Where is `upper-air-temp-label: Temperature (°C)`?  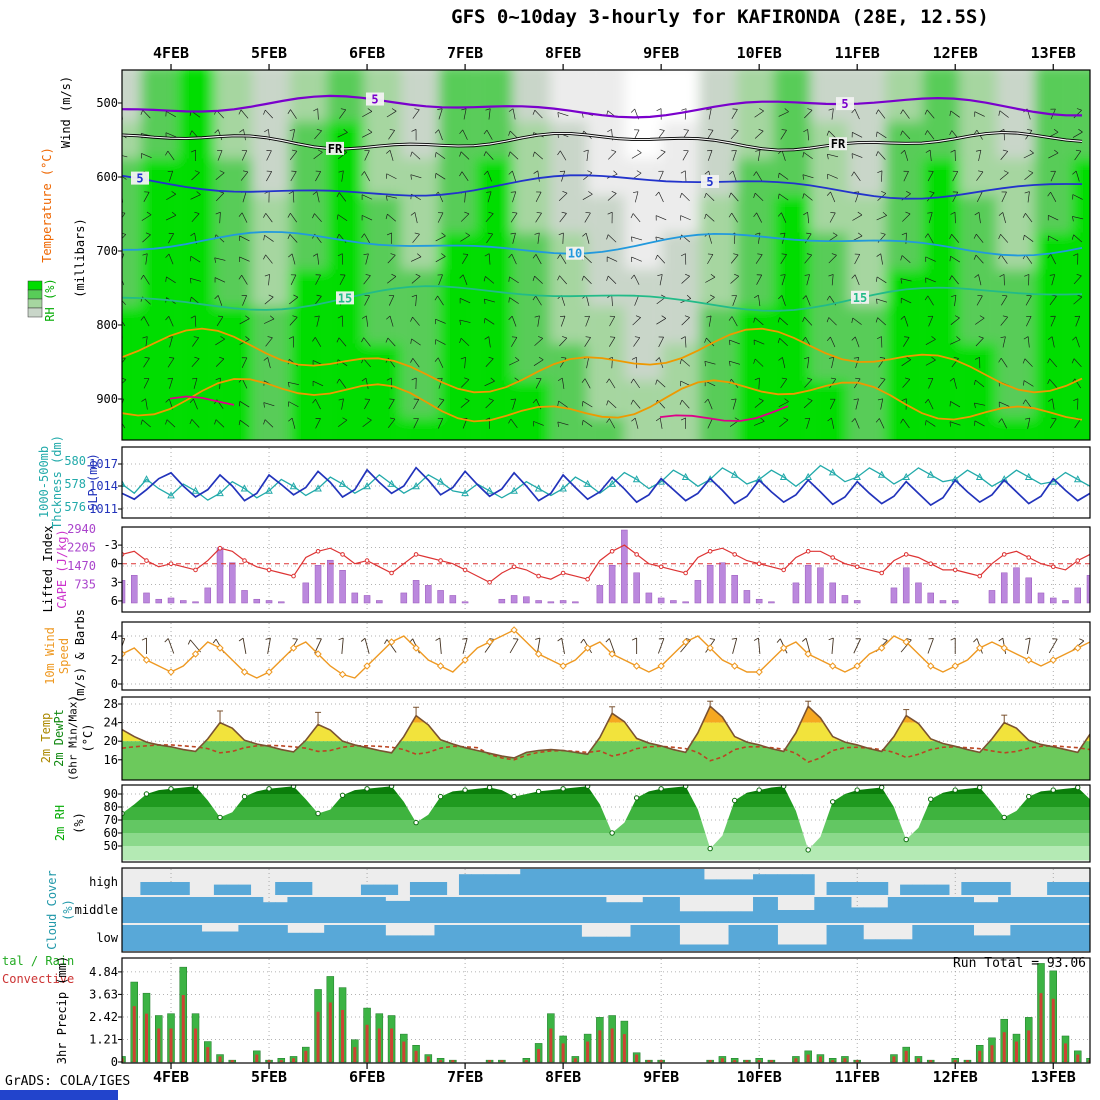 upper-air-temp-label: Temperature (°C) is located at coordinates (47, 205).